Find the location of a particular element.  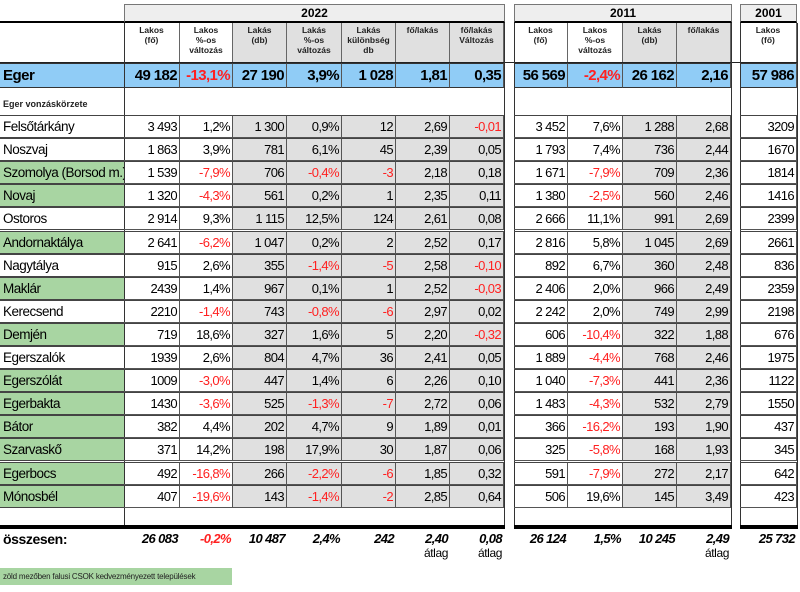

value-2011: 6,7% is located at coordinates (595, 265).